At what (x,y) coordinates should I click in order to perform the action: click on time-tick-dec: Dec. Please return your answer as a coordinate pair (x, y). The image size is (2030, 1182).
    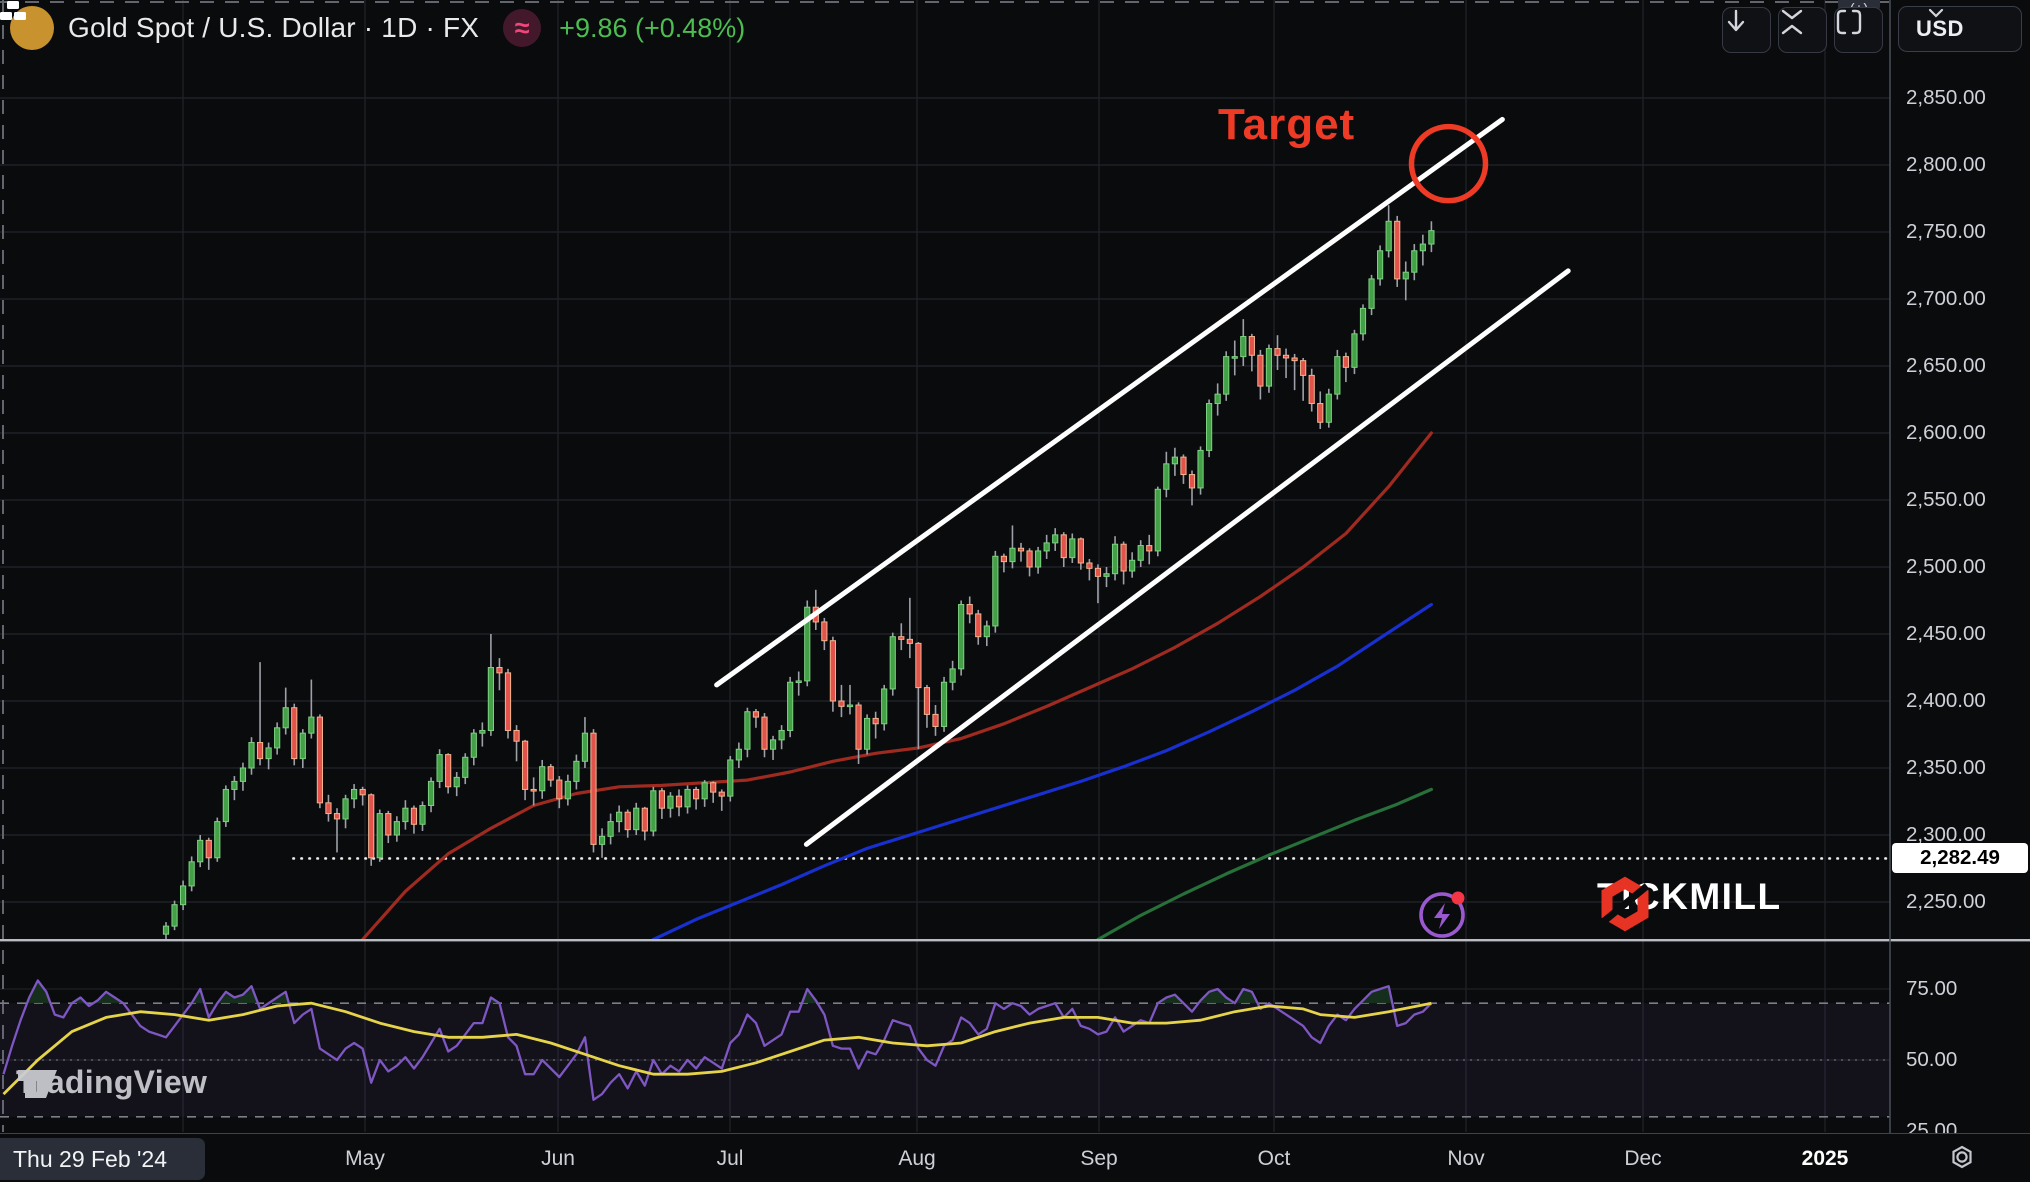
    Looking at the image, I should click on (1643, 1158).